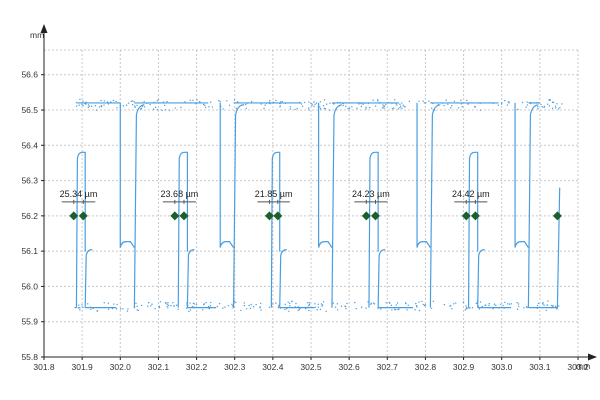  I want to click on x-tick-label: 301.8, so click(44, 367).